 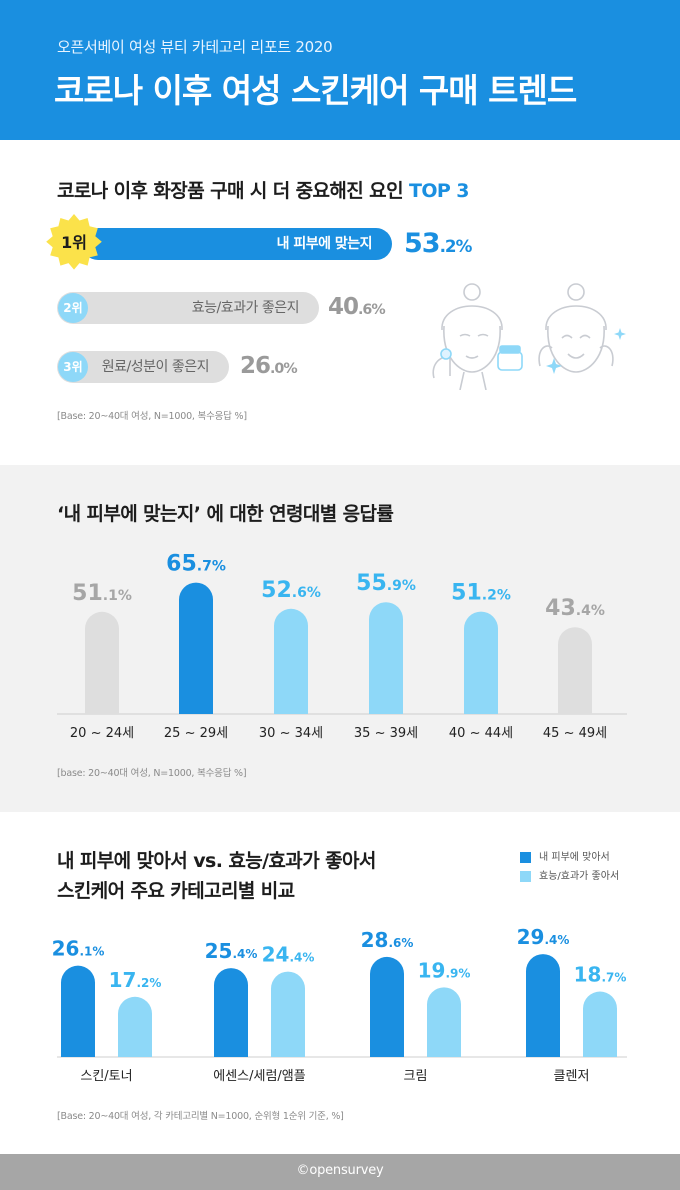 What do you see at coordinates (579, 876) in the screenshot?
I see `legend-label-effect: 효능/효과가 좋아서` at bounding box center [579, 876].